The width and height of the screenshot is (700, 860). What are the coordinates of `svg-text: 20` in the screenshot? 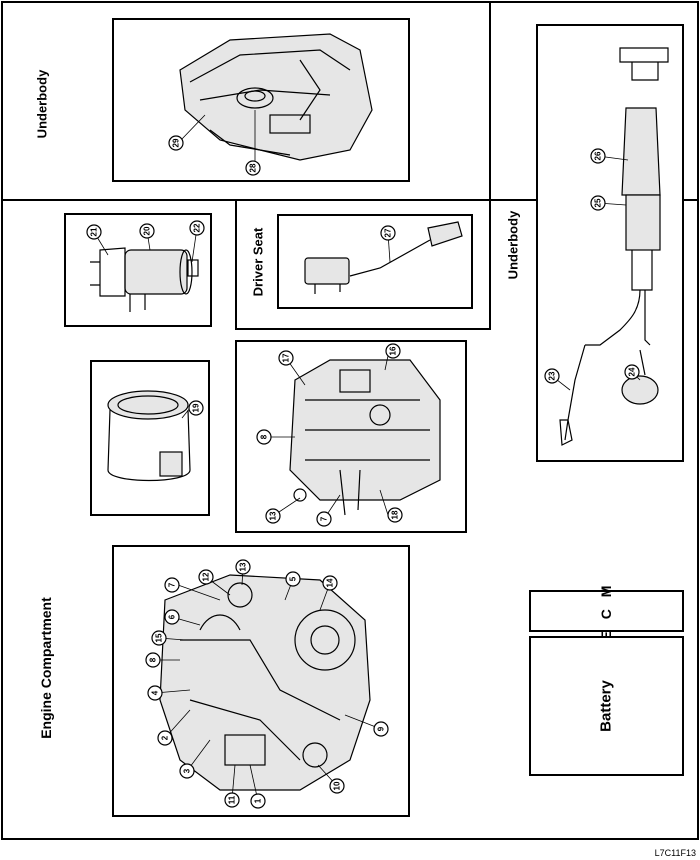 It's located at (147, 230).